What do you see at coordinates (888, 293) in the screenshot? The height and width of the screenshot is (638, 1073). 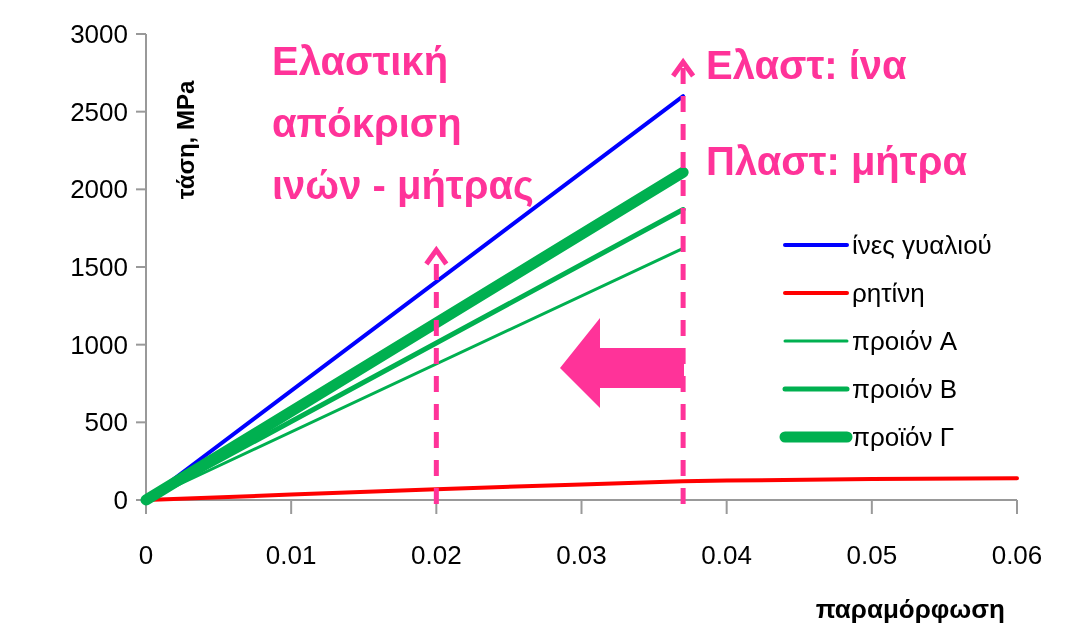 I see `legend-label: ρητίνη` at bounding box center [888, 293].